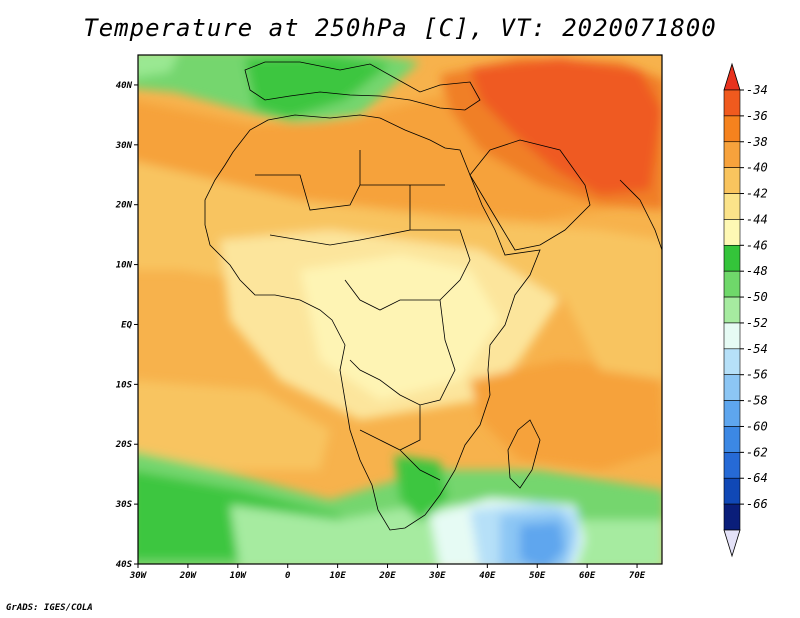 The height and width of the screenshot is (618, 800). Describe the element at coordinates (49, 608) in the screenshot. I see `credit-label: GrADS: IGES/COLA` at that location.